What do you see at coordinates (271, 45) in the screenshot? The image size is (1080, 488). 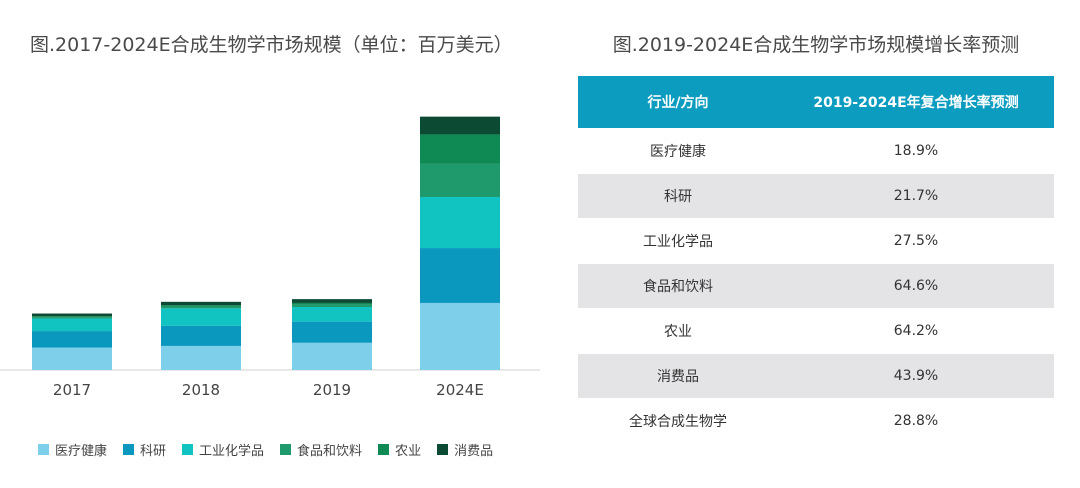 I see `chart-title: 图.2017-2024E合成生物学市场规模（单位：百万美元）` at bounding box center [271, 45].